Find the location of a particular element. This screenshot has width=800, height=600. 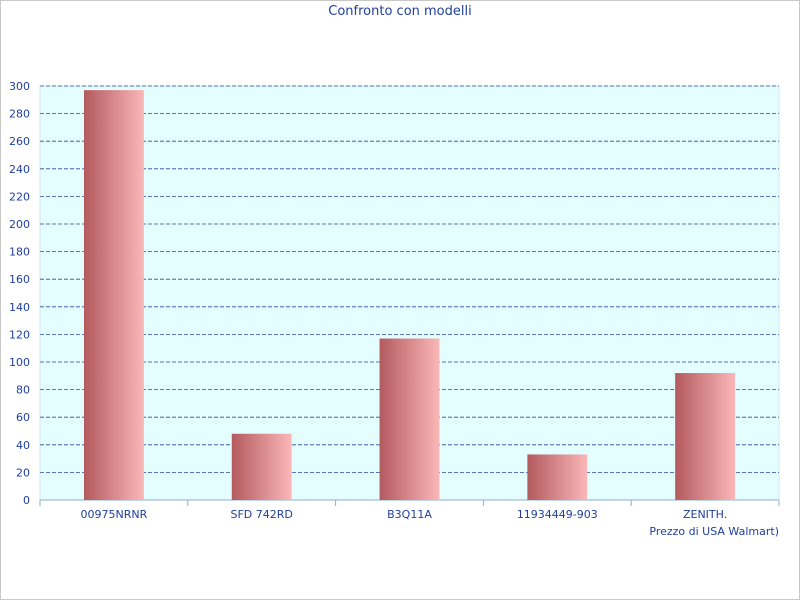

y-tick-label: 300 is located at coordinates (19, 86).